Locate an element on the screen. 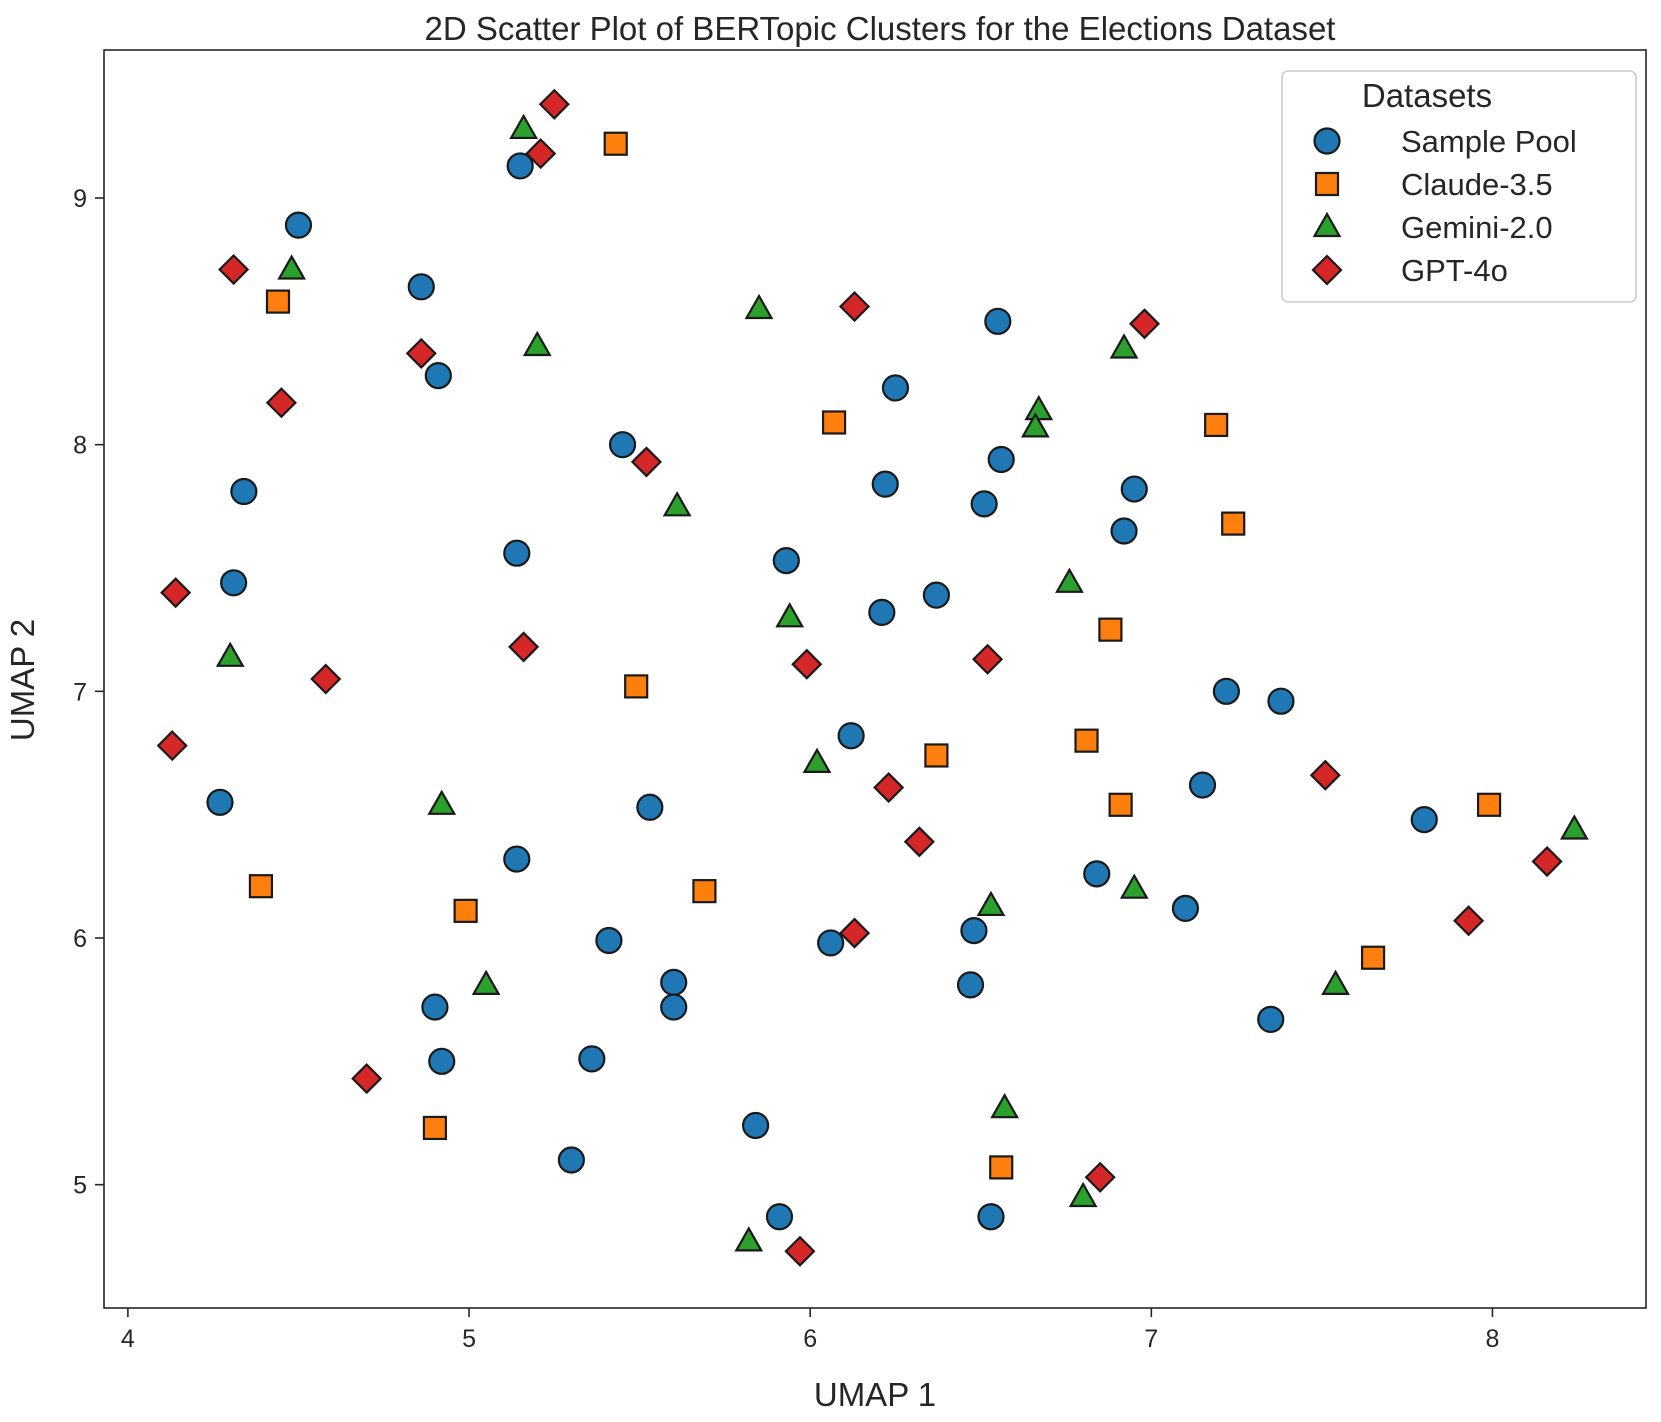 This screenshot has height=1422, width=1661. legend-title: Datasets is located at coordinates (1427, 95).